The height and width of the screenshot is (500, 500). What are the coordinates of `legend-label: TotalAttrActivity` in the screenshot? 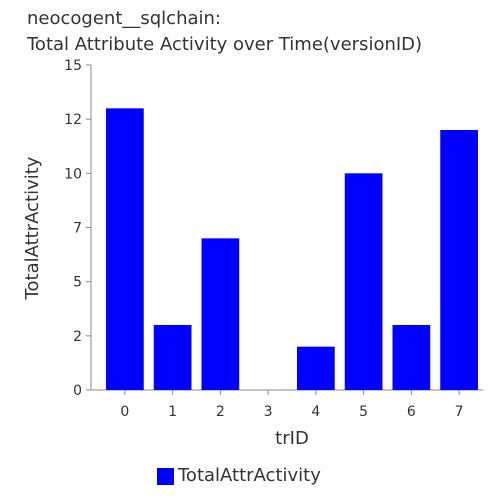 It's located at (249, 475).